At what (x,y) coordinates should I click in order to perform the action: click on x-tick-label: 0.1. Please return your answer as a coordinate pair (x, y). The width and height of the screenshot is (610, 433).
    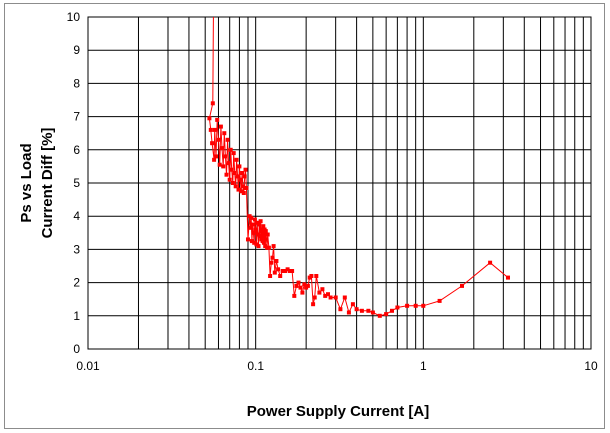
    Looking at the image, I should click on (255, 366).